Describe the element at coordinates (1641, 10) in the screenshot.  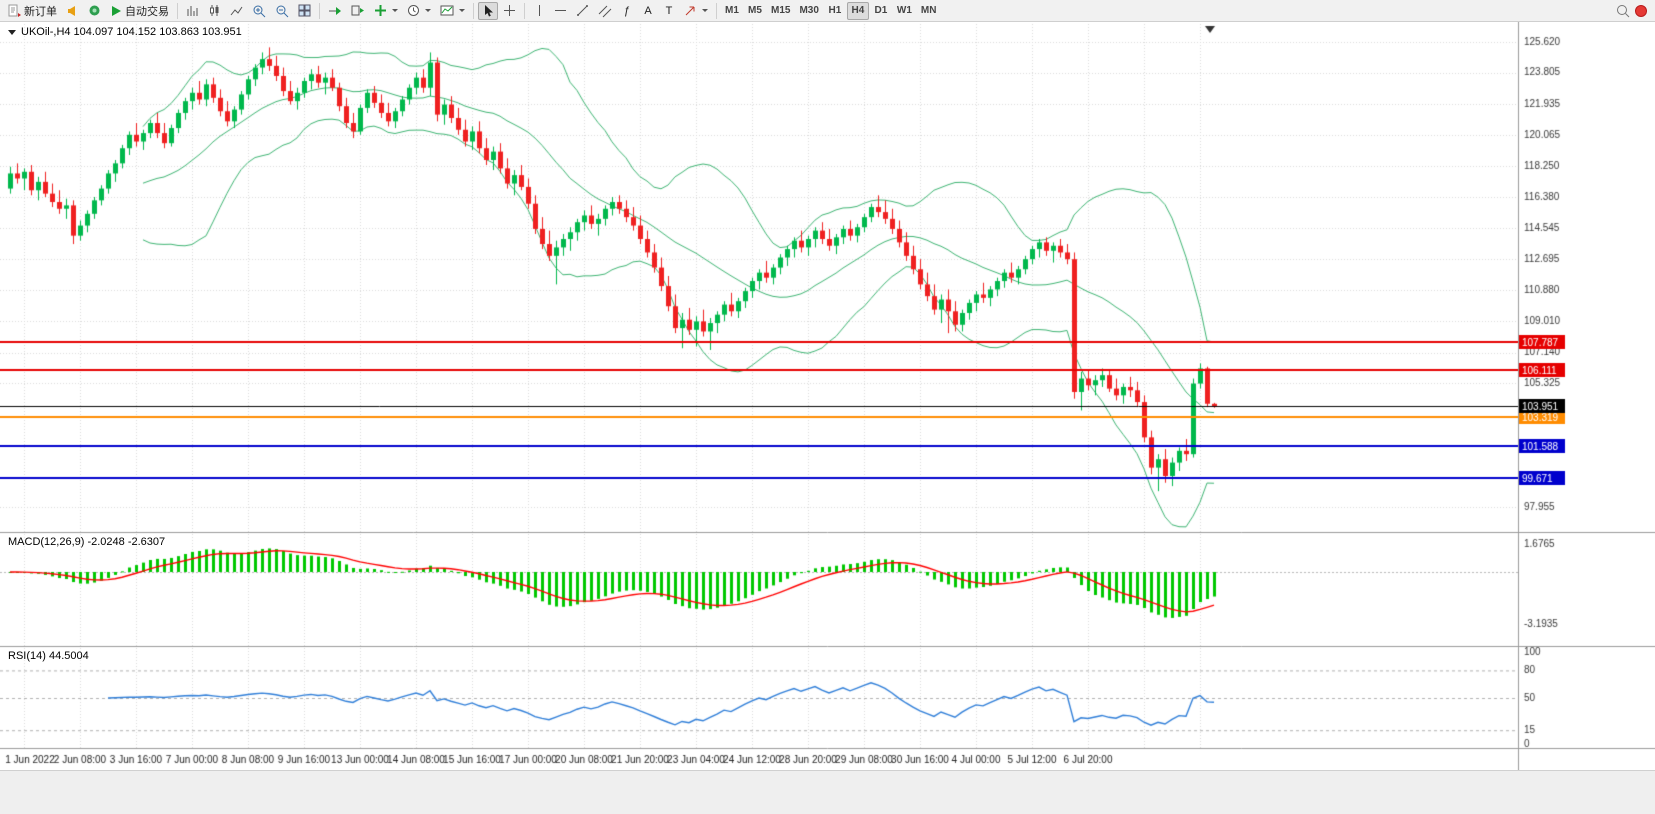
I see `notification-badge` at that location.